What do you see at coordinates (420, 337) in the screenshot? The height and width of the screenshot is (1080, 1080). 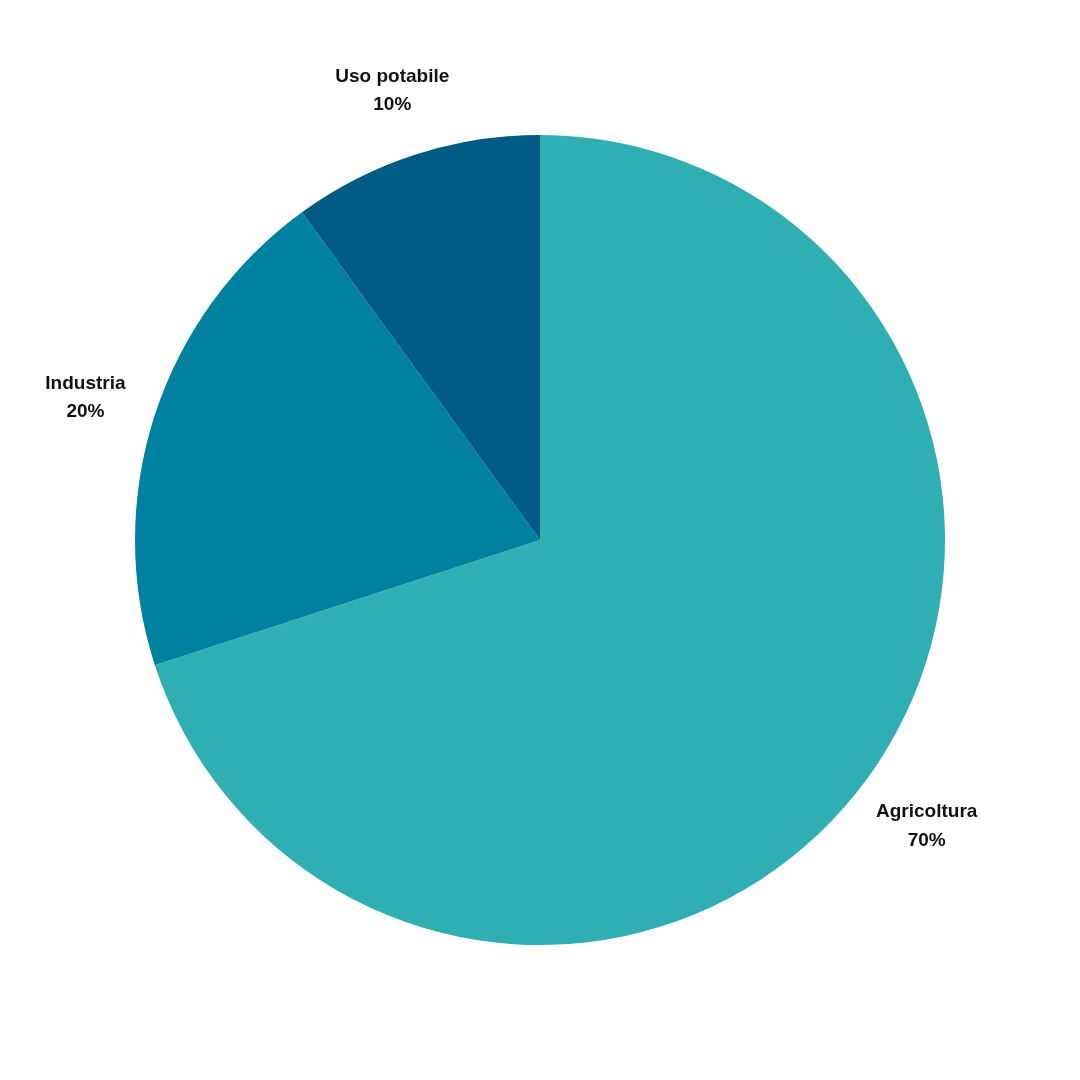 I see `pie-slice` at bounding box center [420, 337].